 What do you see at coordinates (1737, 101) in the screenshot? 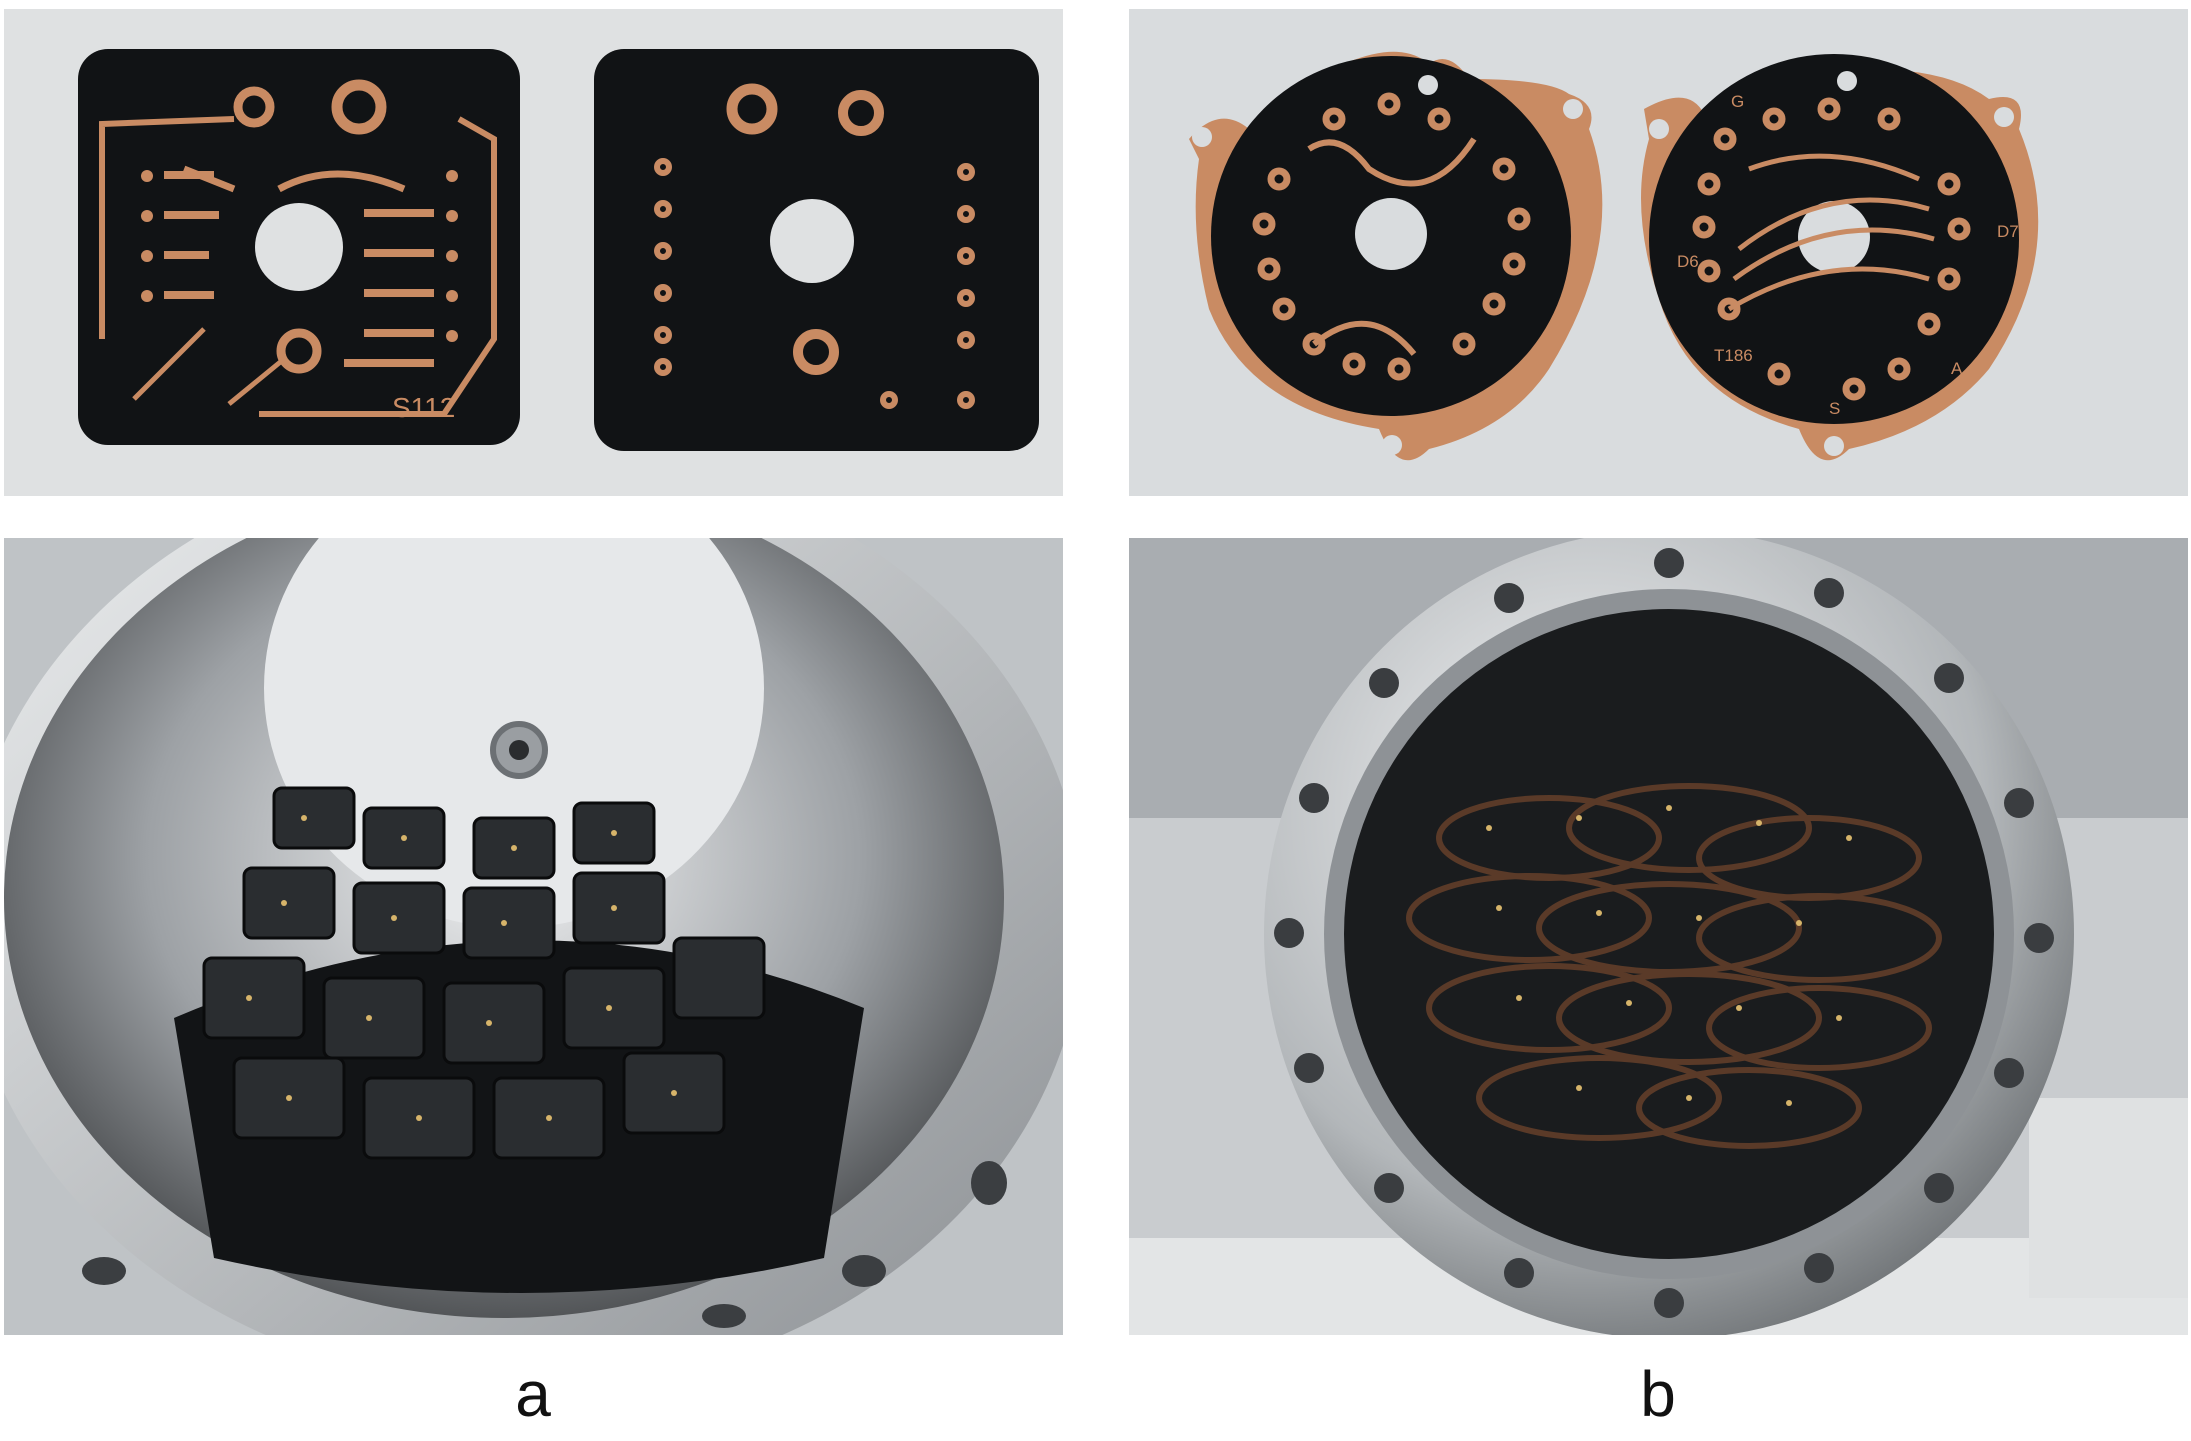
I see `pcb-label-g: G` at bounding box center [1737, 101].